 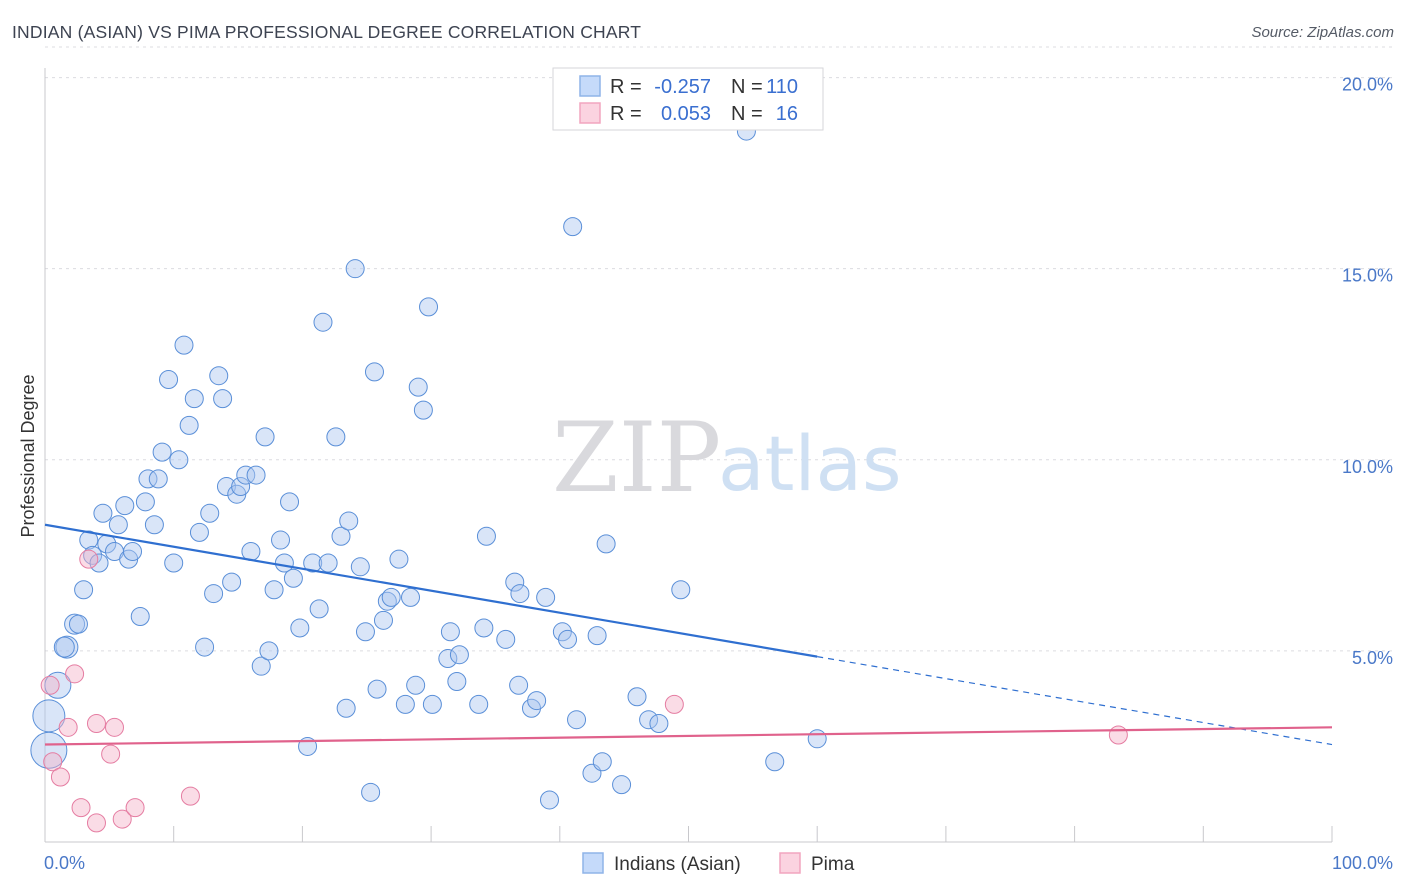 I want to click on series-legend-label-indians: Indians (Asian), so click(x=677, y=864).